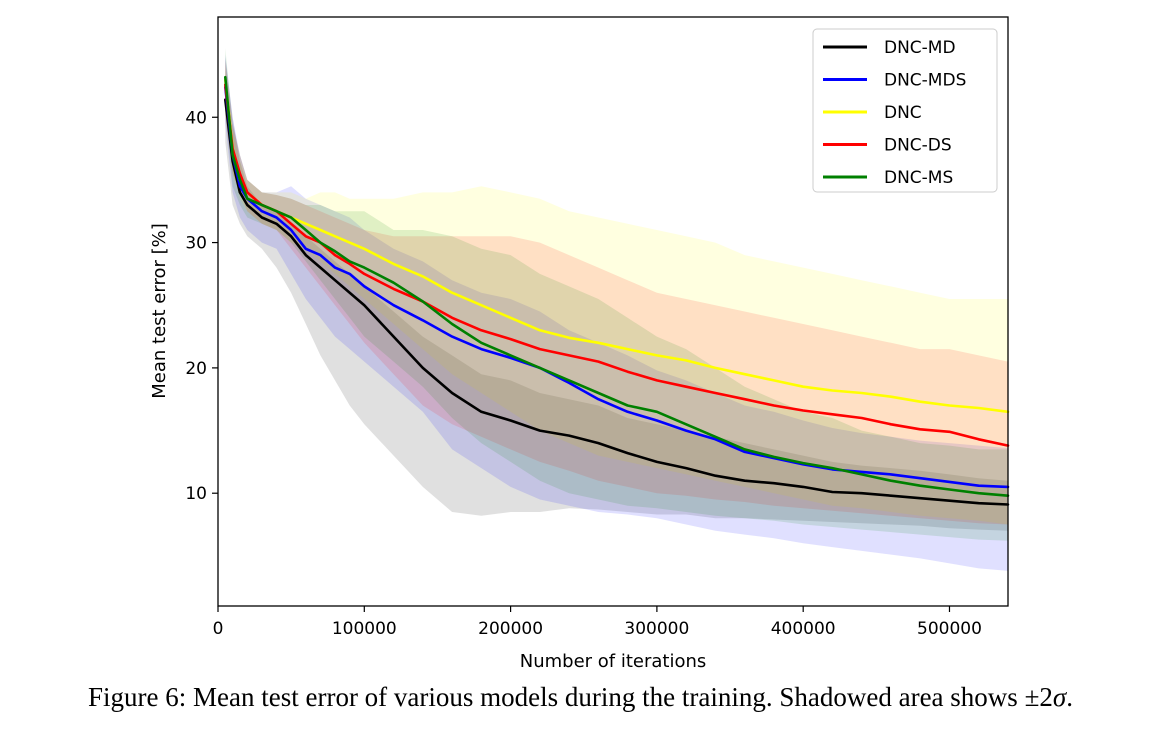  I want to click on legend-label-dnc-mds: DNC-MDS, so click(925, 81).